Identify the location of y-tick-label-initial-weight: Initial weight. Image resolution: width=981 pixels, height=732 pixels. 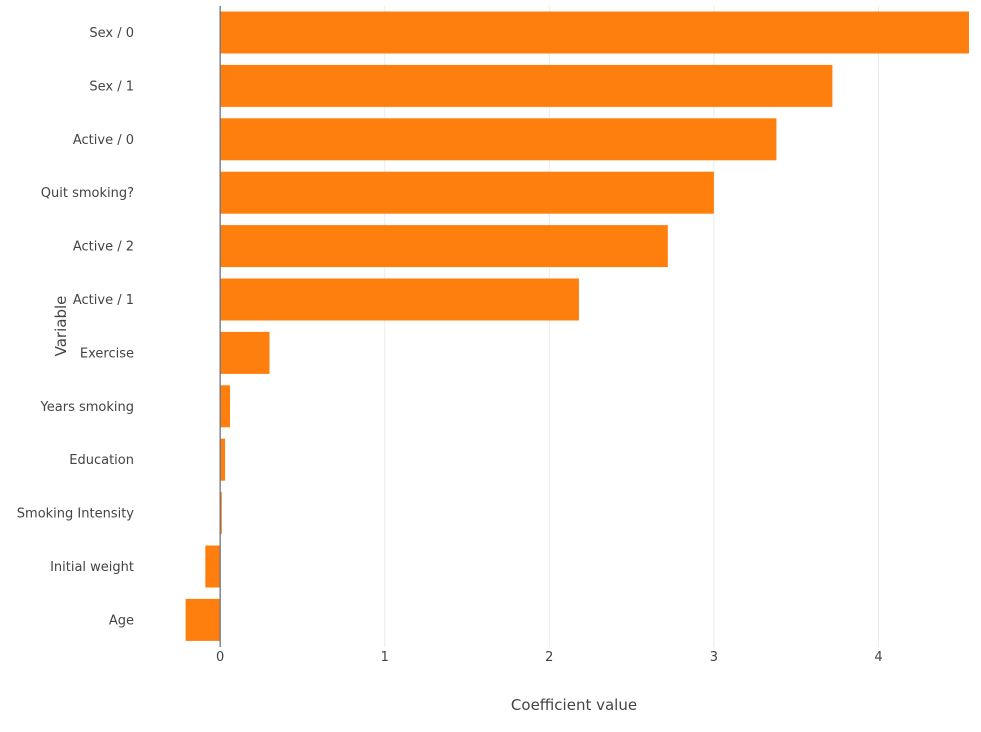
(92, 567).